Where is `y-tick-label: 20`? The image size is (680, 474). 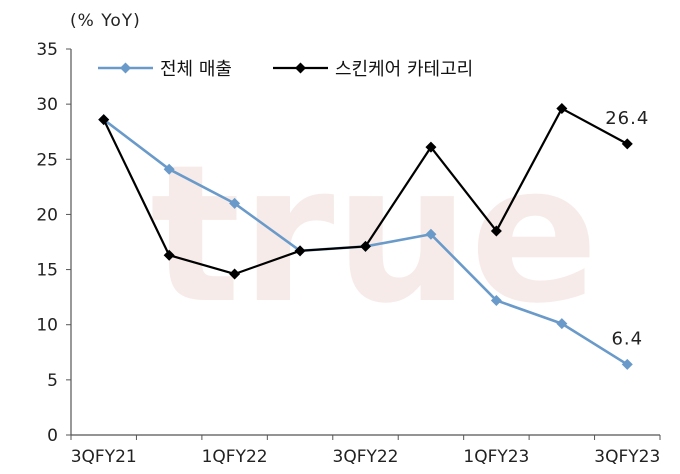 y-tick-label: 20 is located at coordinates (47, 215).